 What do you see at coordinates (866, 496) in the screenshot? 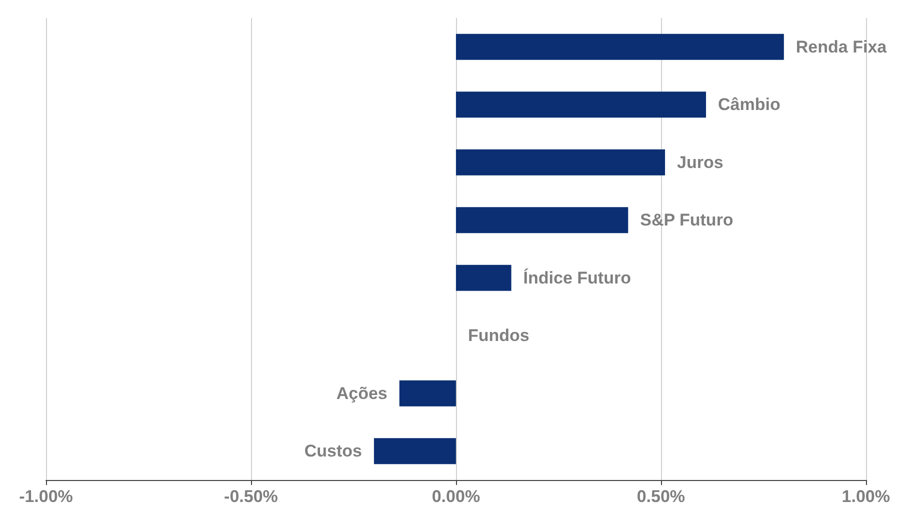
I see `x-tick-label: 1.00%` at bounding box center [866, 496].